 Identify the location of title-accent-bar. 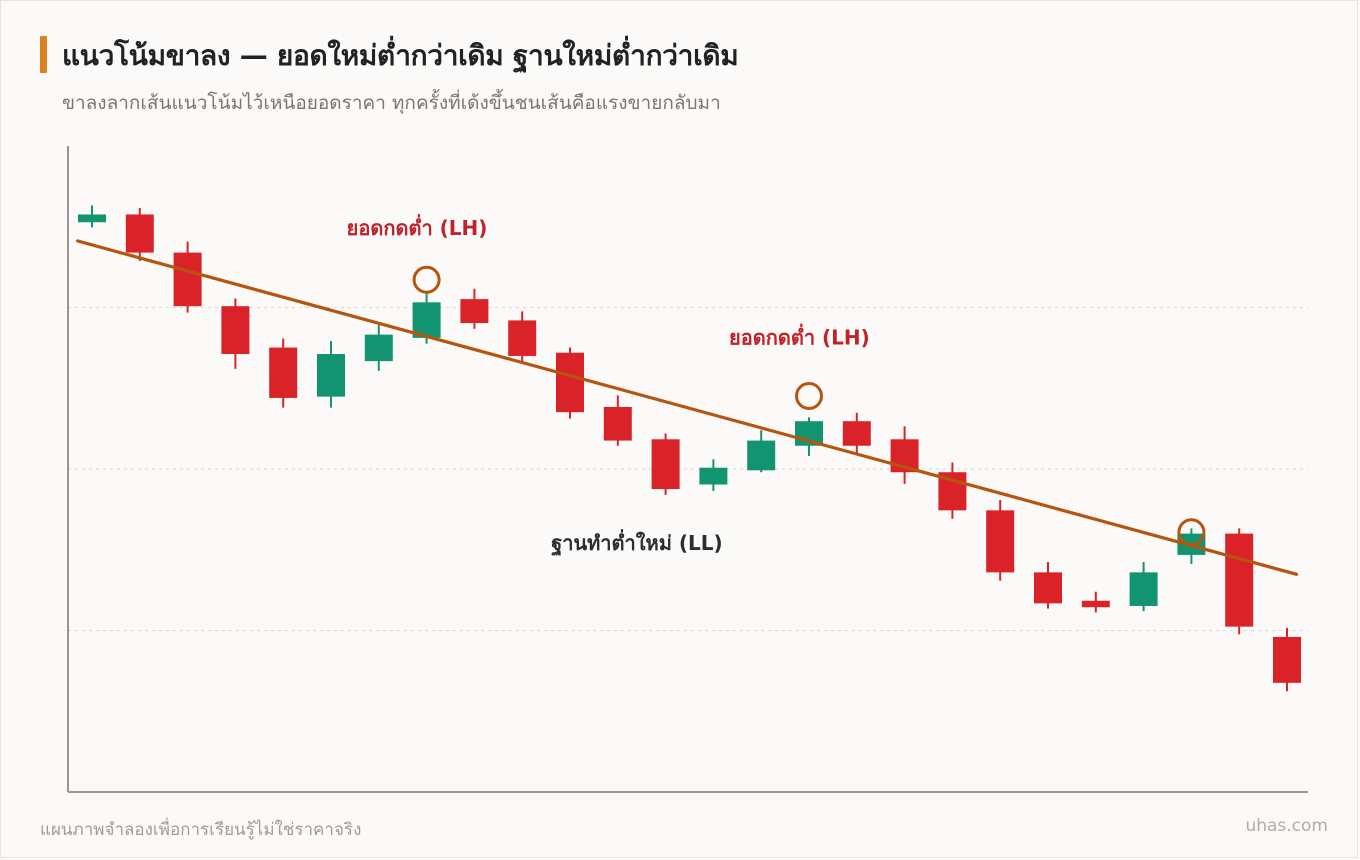
(43, 54).